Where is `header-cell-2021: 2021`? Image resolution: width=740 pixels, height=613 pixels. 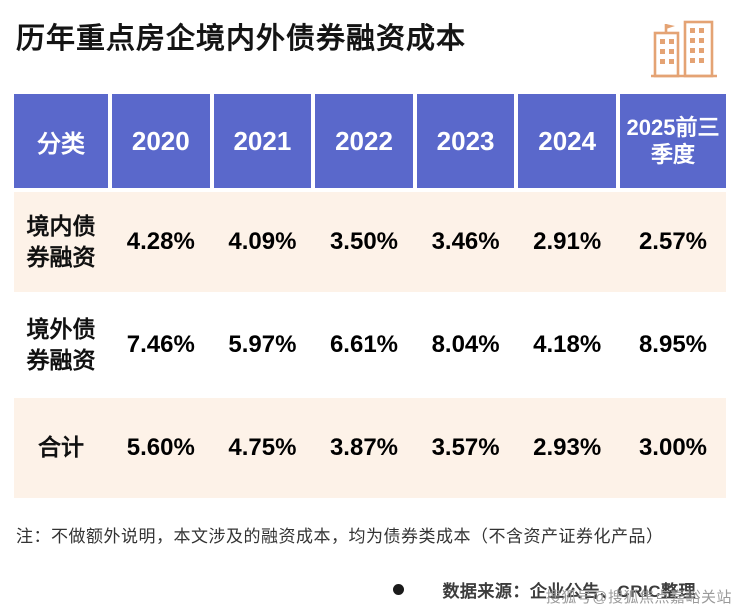 header-cell-2021: 2021 is located at coordinates (262, 141).